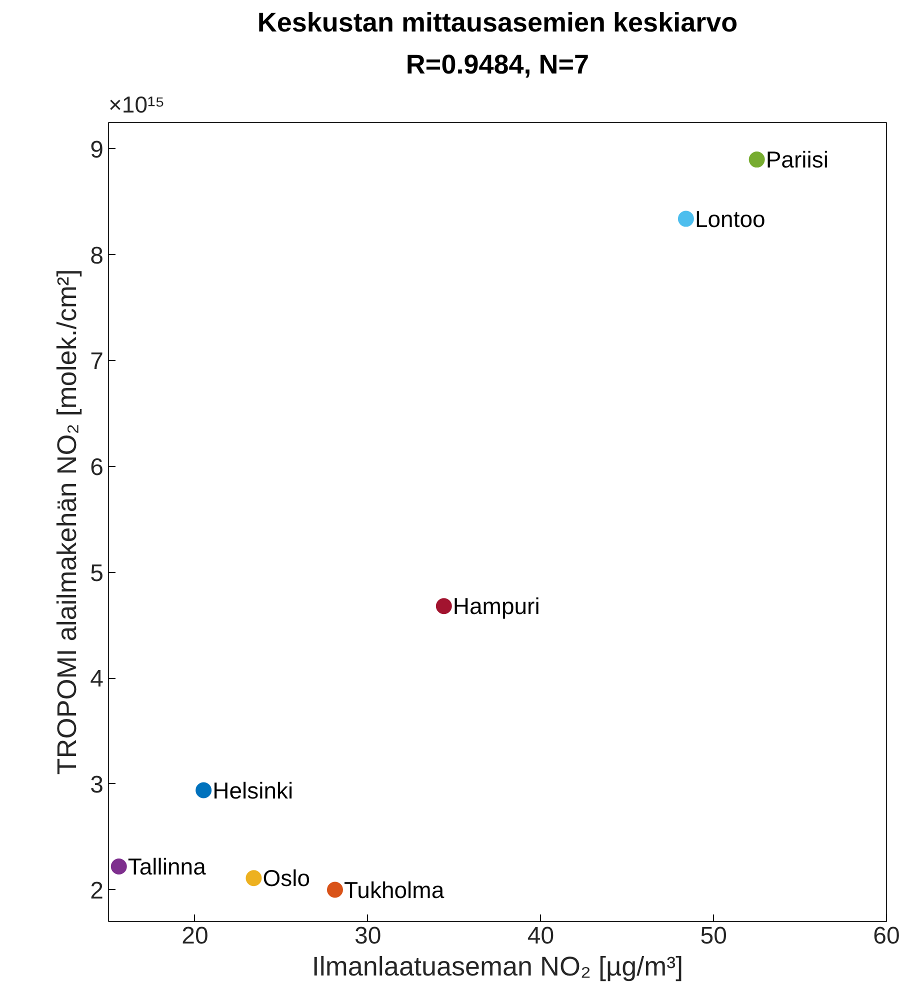  What do you see at coordinates (97, 256) in the screenshot?
I see `y-tick-label: 8` at bounding box center [97, 256].